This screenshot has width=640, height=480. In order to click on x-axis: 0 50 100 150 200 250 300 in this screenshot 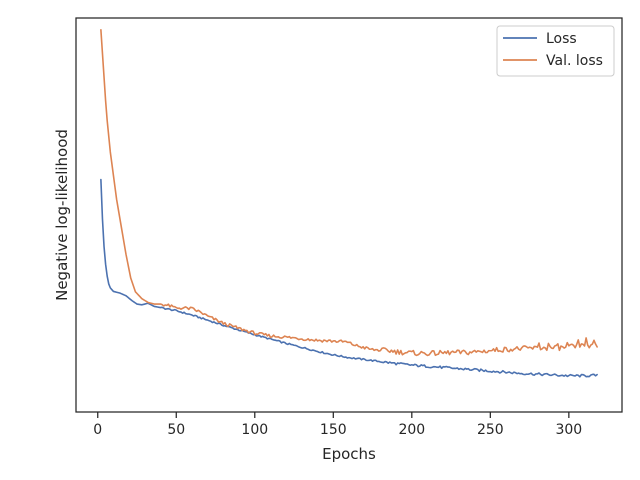, I will do `click(337, 425)`.